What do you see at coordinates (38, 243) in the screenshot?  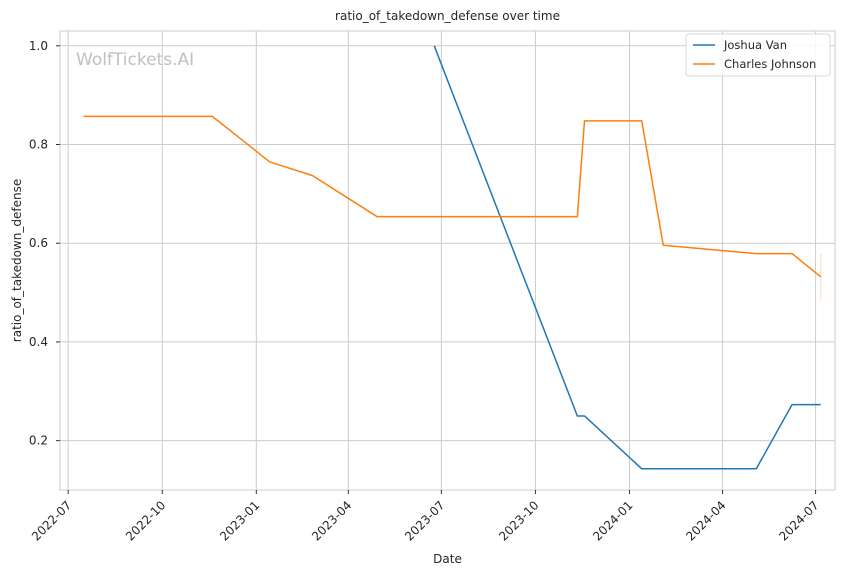 I see `y-tick-label: 0.6` at bounding box center [38, 243].